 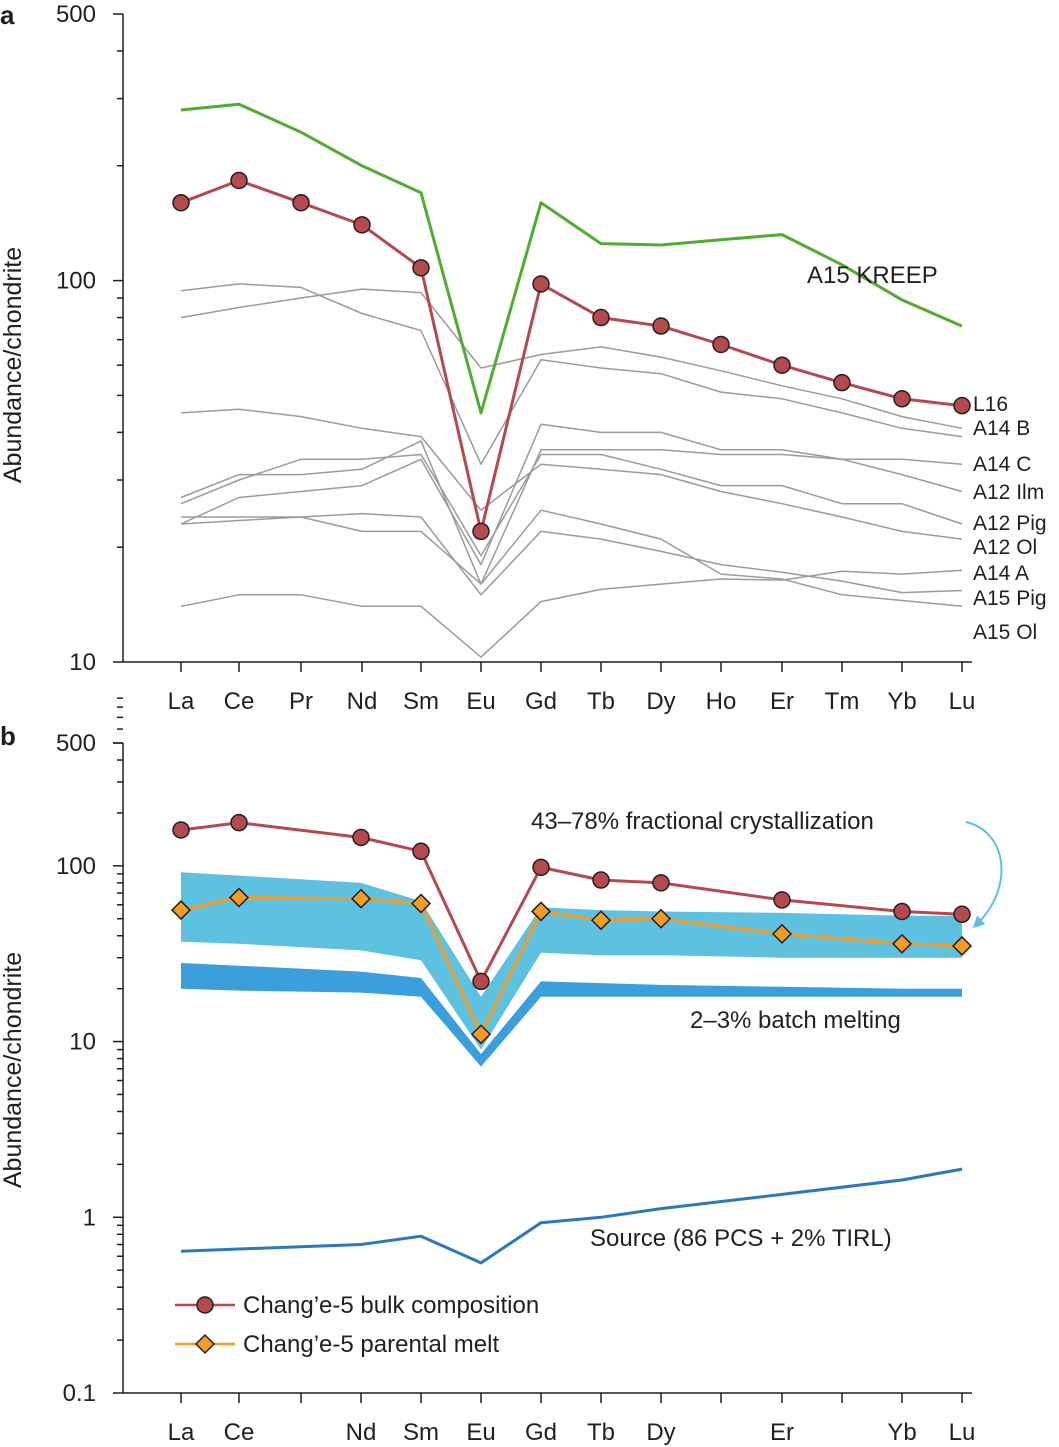 What do you see at coordinates (901, 1432) in the screenshot?
I see `panel-b-x-tick-label: Yb` at bounding box center [901, 1432].